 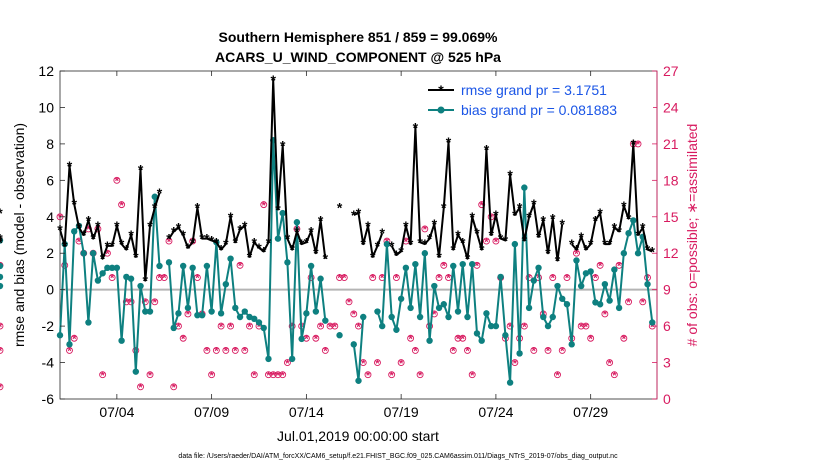 I want to click on y-right-tick-label: 21, so click(x=671, y=144).